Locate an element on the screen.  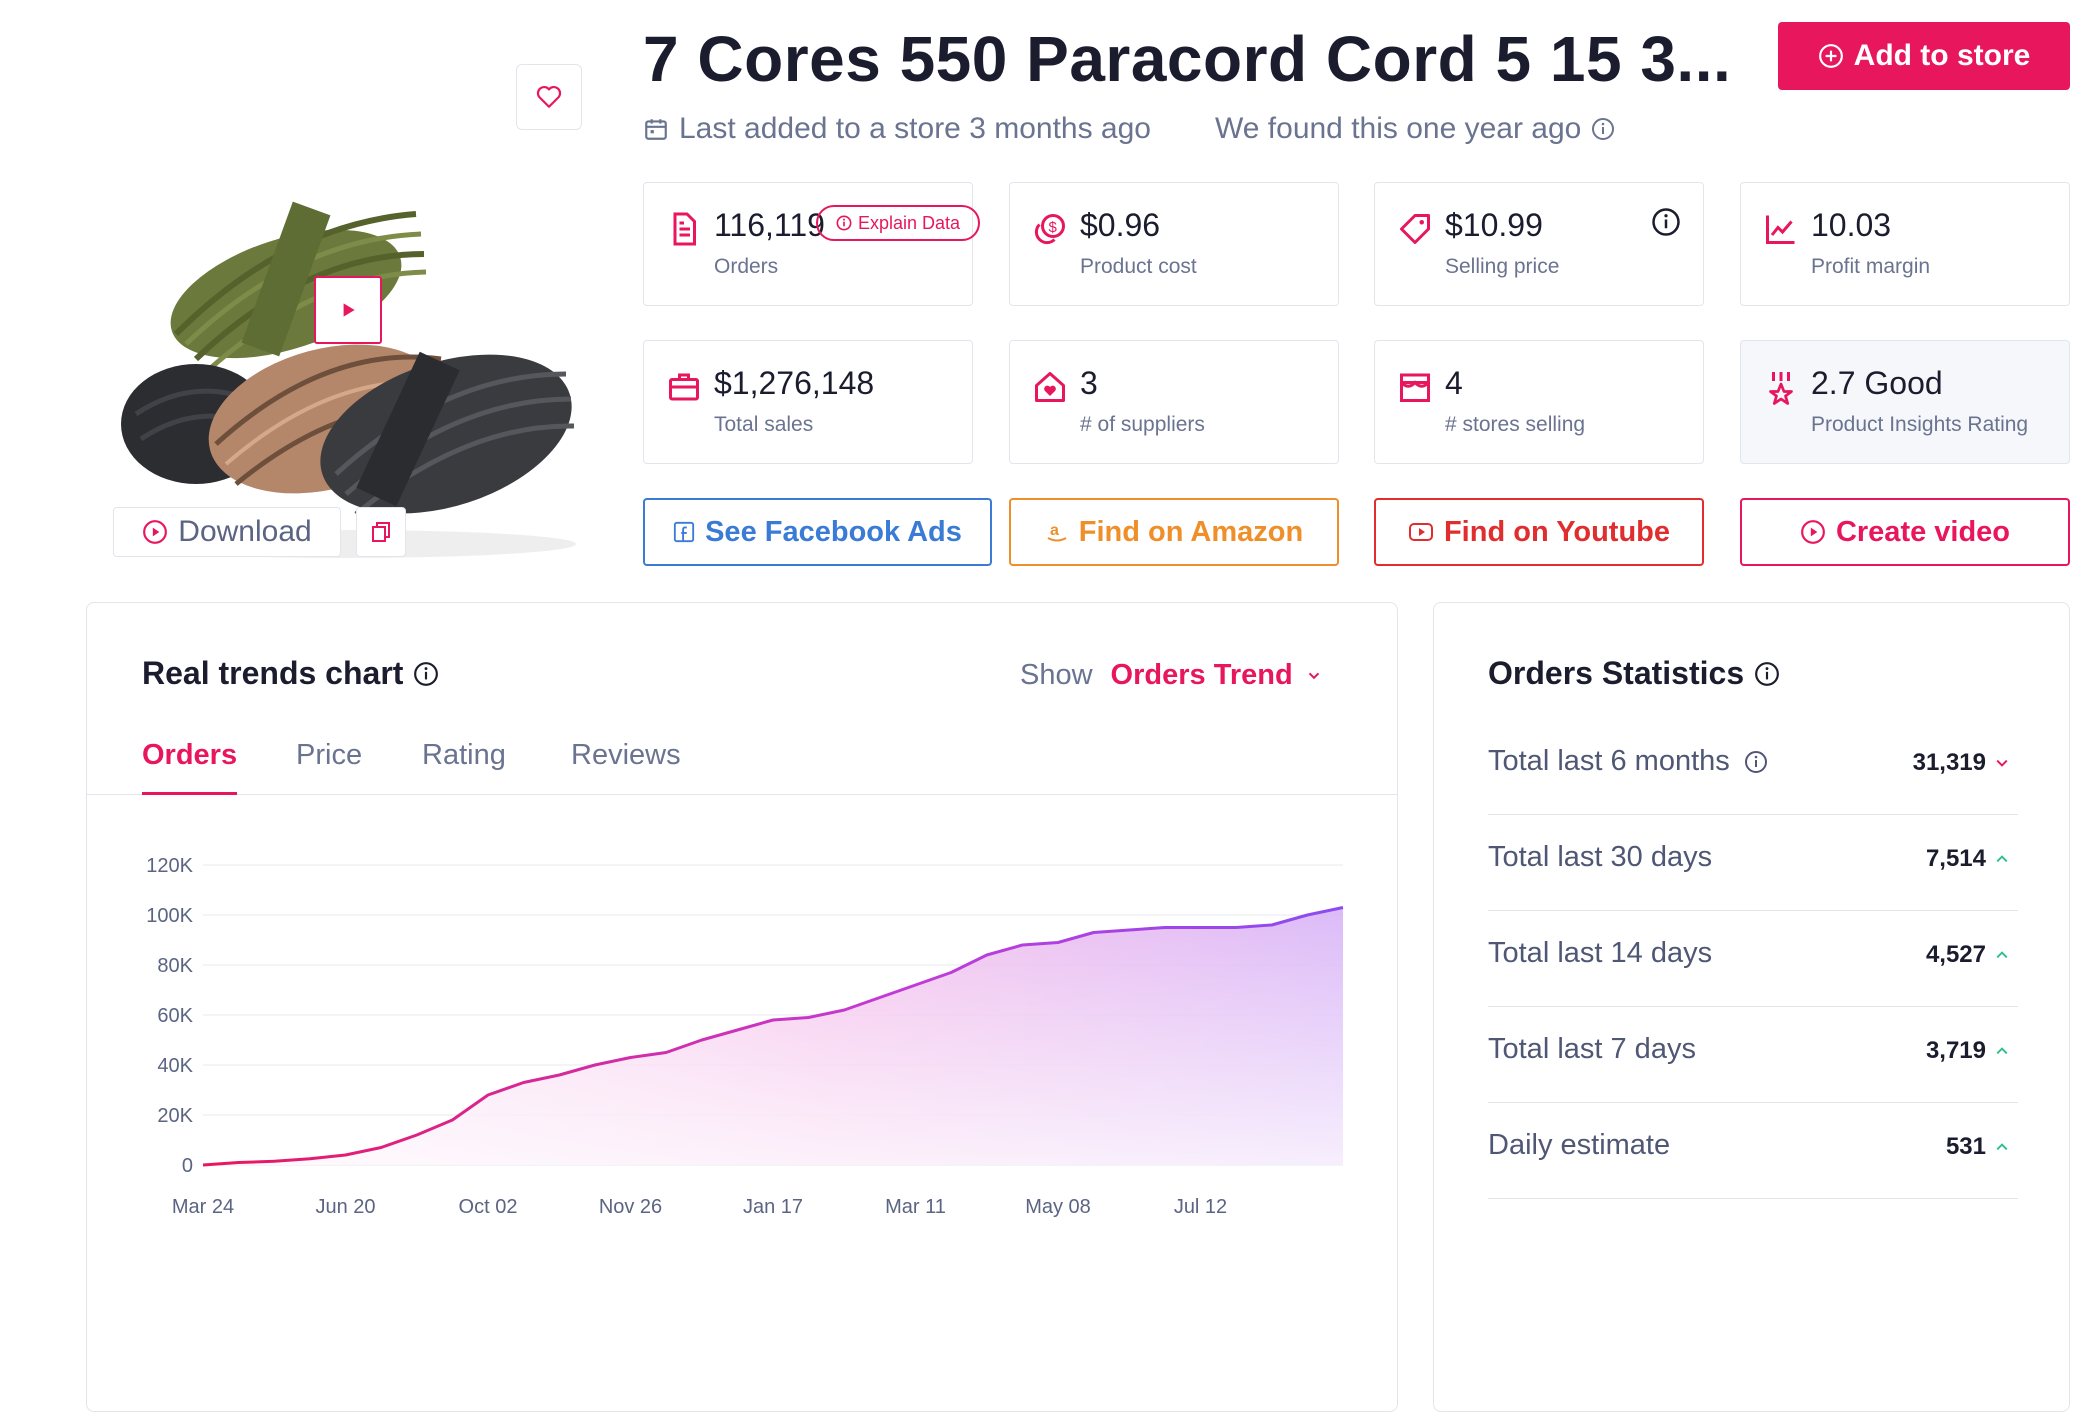
trend-dropdown: Orders Trend is located at coordinates (1217, 675).